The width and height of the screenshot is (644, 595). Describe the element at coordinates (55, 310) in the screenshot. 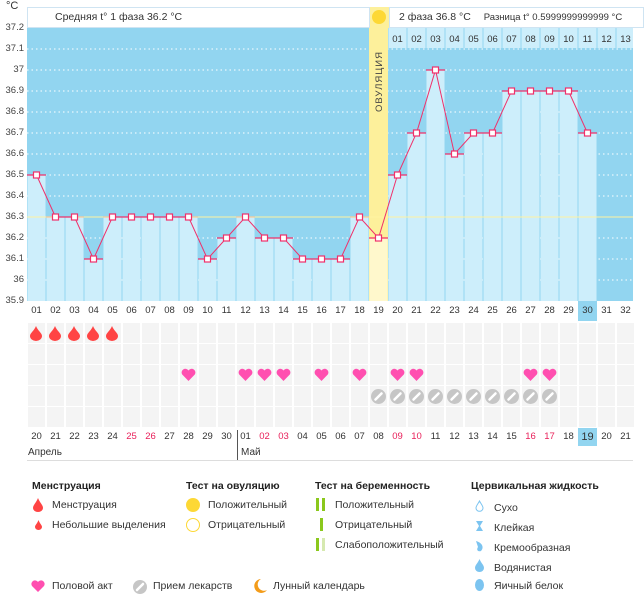

I see `cycle-day-label: 02` at that location.